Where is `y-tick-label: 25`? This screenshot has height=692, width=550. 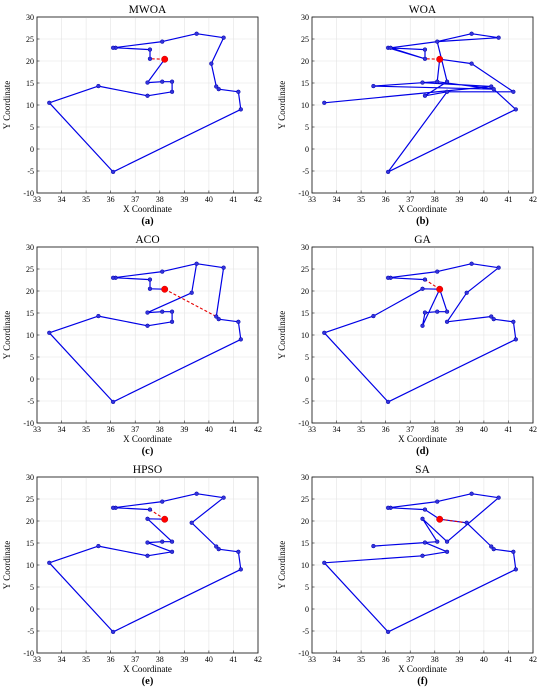
y-tick-label: 25 is located at coordinates (30, 499).